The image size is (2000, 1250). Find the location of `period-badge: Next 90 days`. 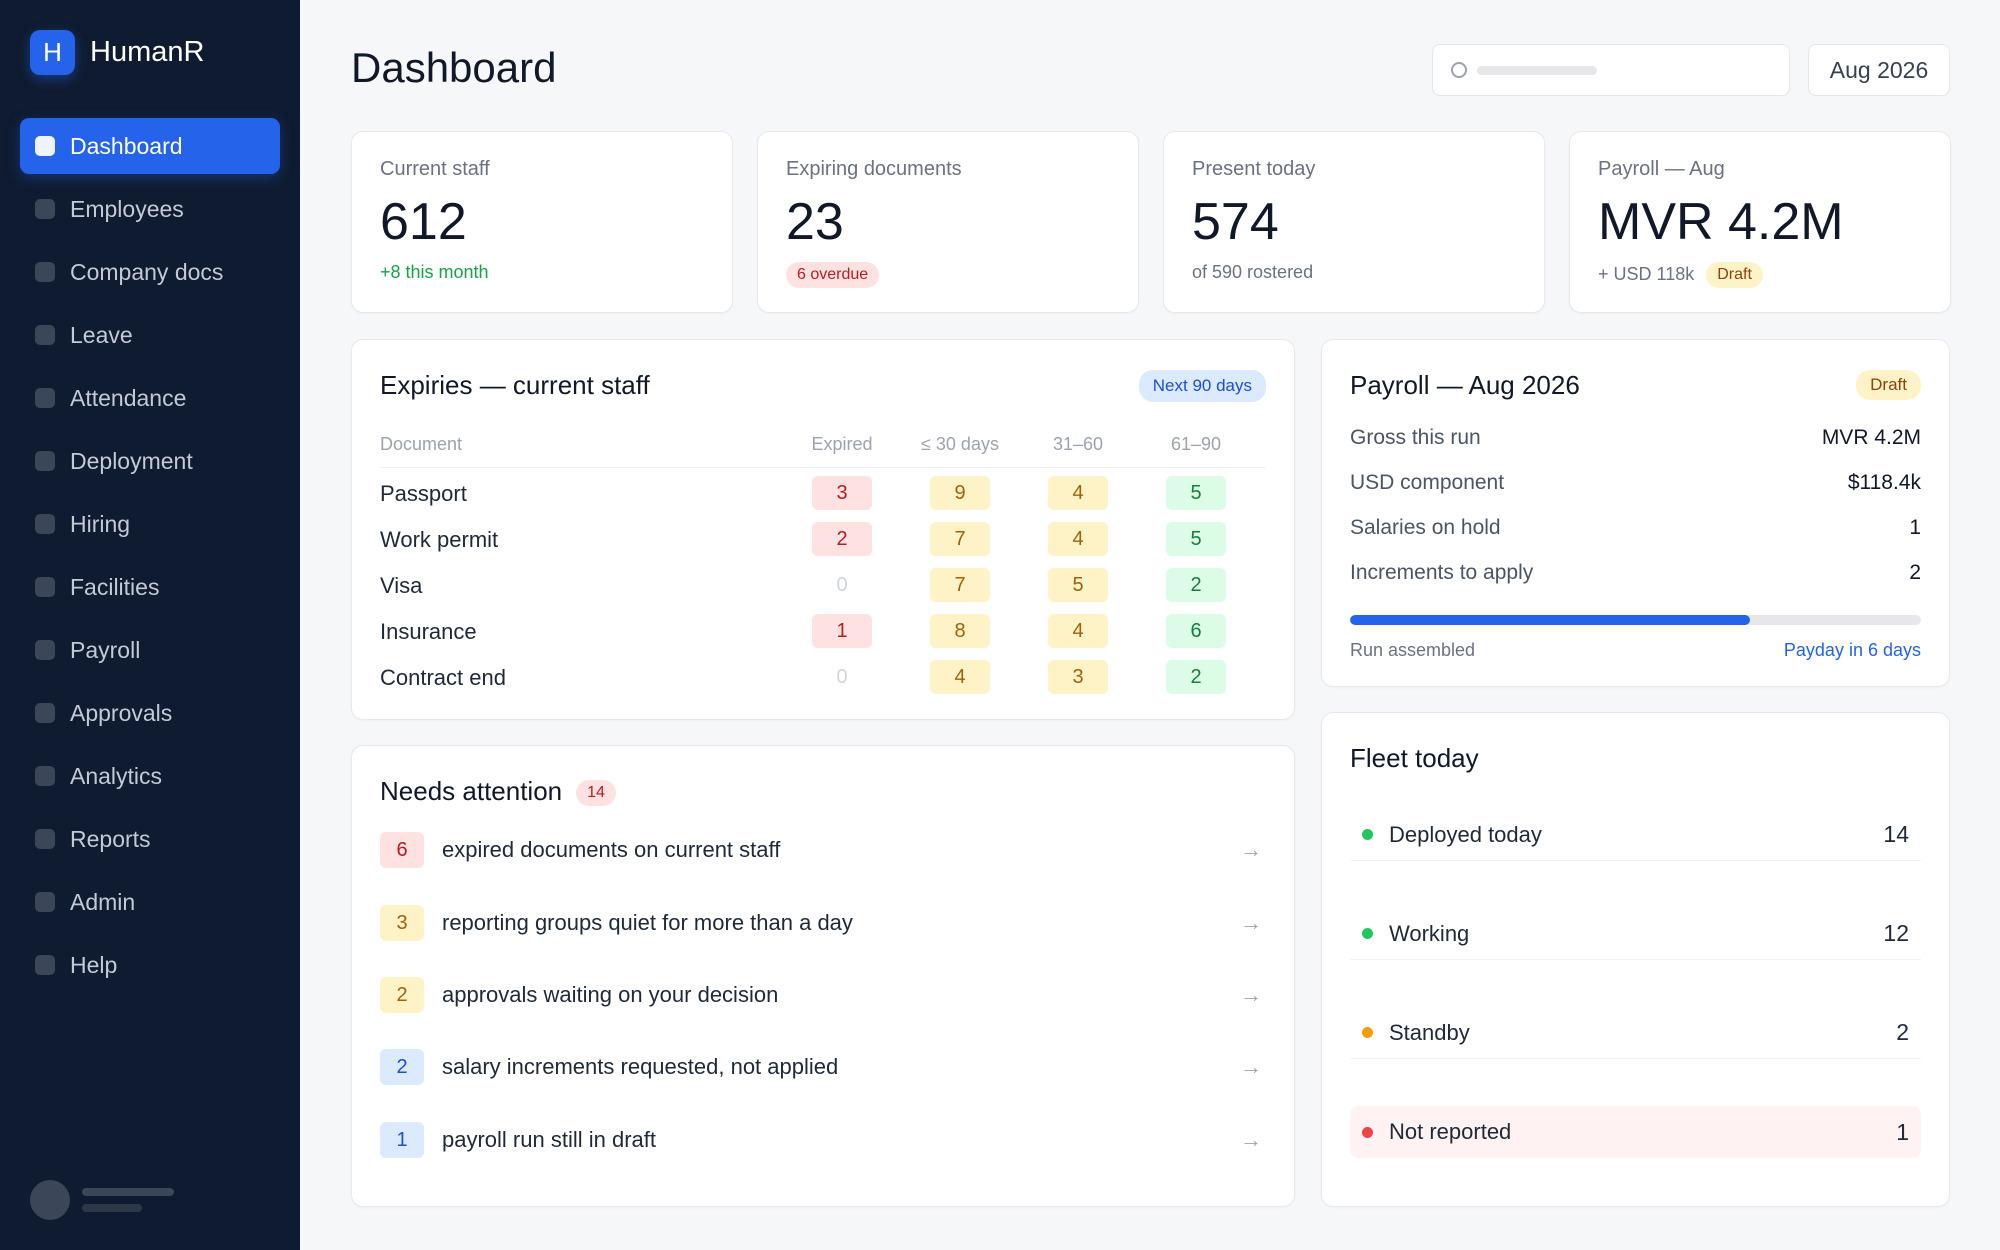

period-badge: Next 90 days is located at coordinates (1202, 386).